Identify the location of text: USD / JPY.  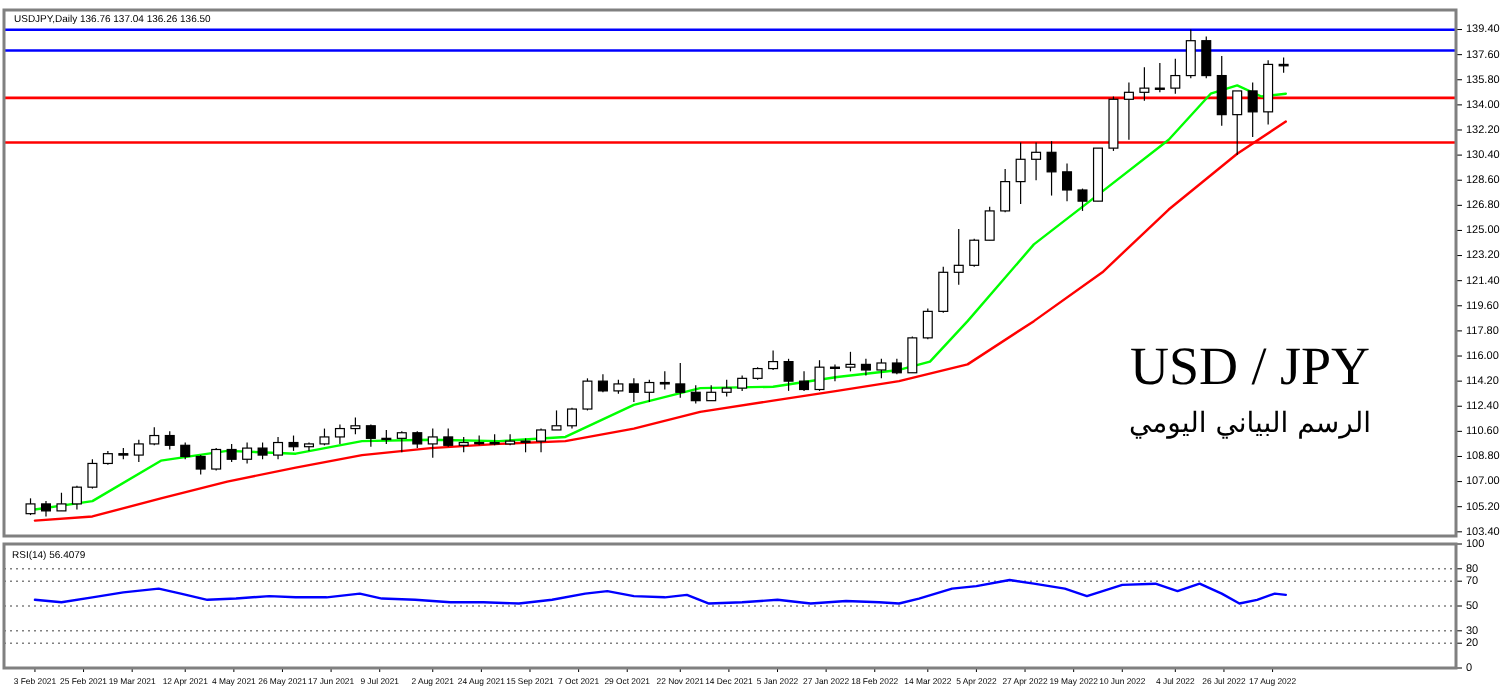
(1250, 366).